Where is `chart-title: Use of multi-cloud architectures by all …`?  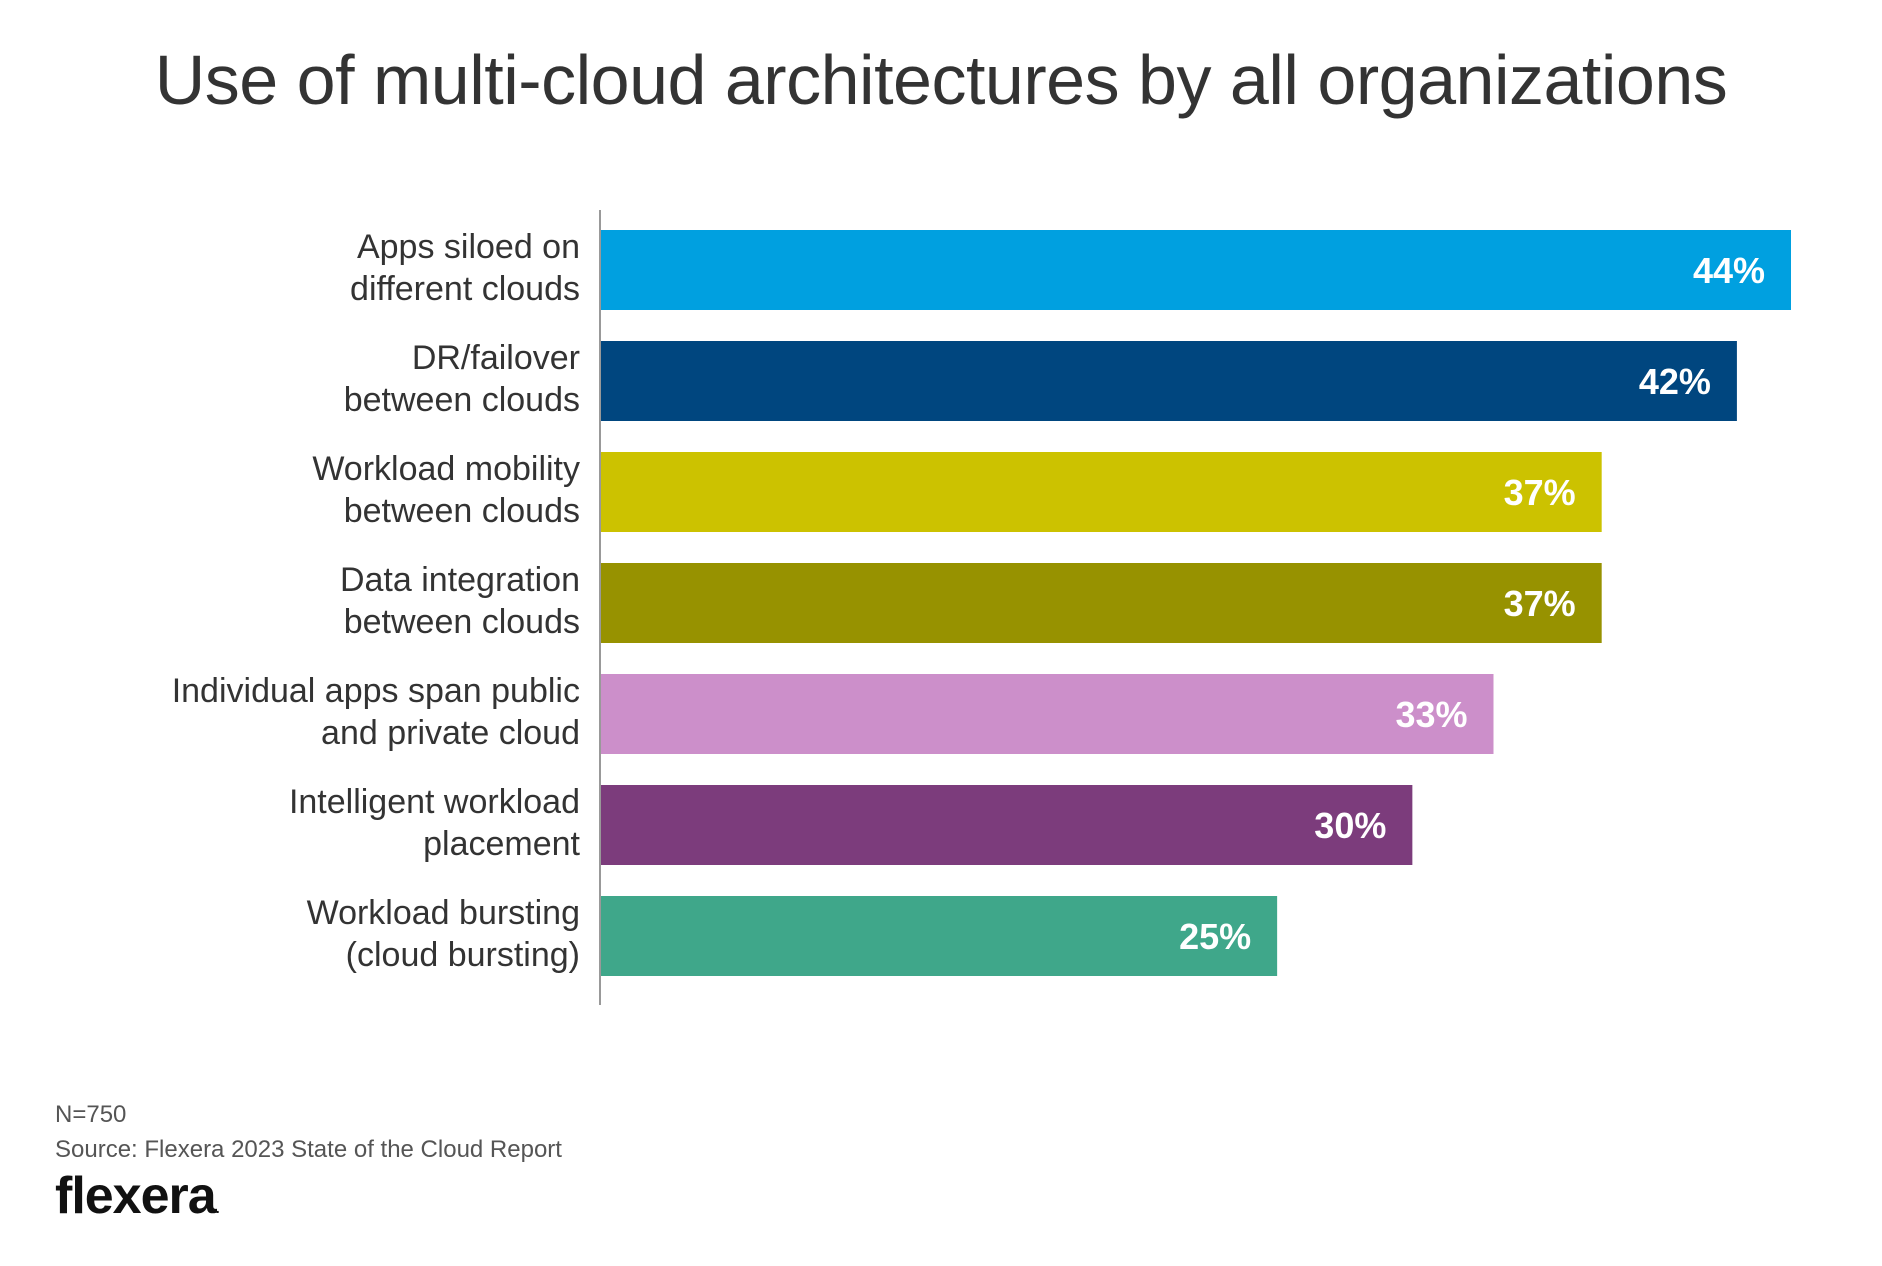 chart-title: Use of multi-cloud architectures by all … is located at coordinates (941, 80).